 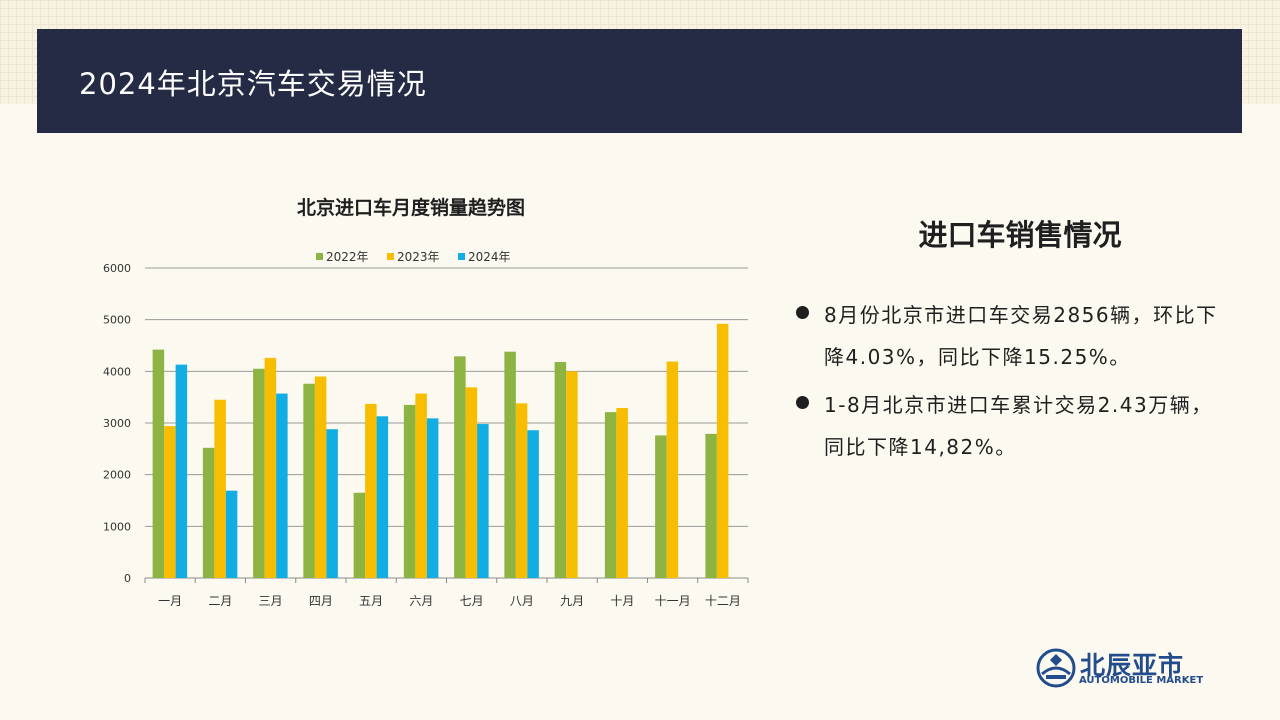 I want to click on company-logo: 北辰亚市 AUTOMOBILE MARKET, so click(x=1126, y=669).